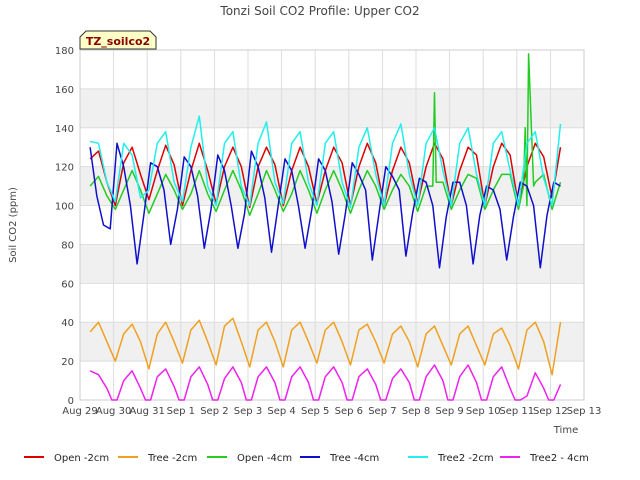 The image size is (640, 480). I want to click on badge-box, so click(118, 40).